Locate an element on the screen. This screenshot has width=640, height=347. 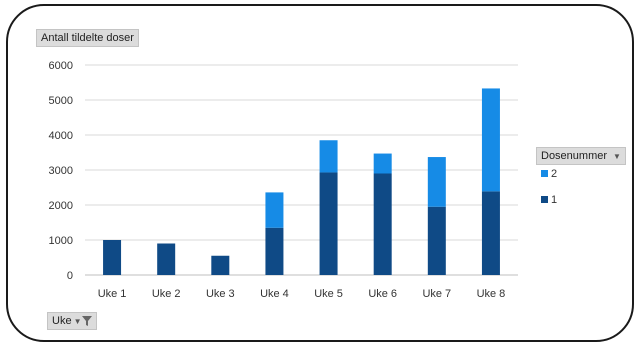
x-tick-label: Uke 1 is located at coordinates (112, 294).